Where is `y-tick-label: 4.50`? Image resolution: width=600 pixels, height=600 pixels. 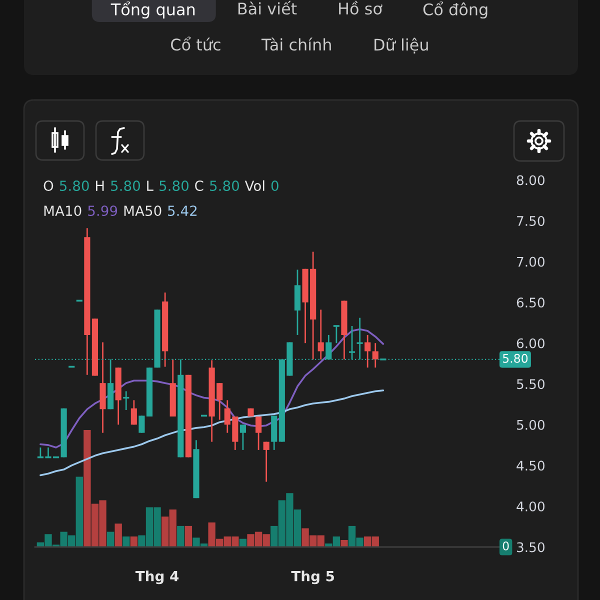
y-tick-label: 4.50 is located at coordinates (530, 465).